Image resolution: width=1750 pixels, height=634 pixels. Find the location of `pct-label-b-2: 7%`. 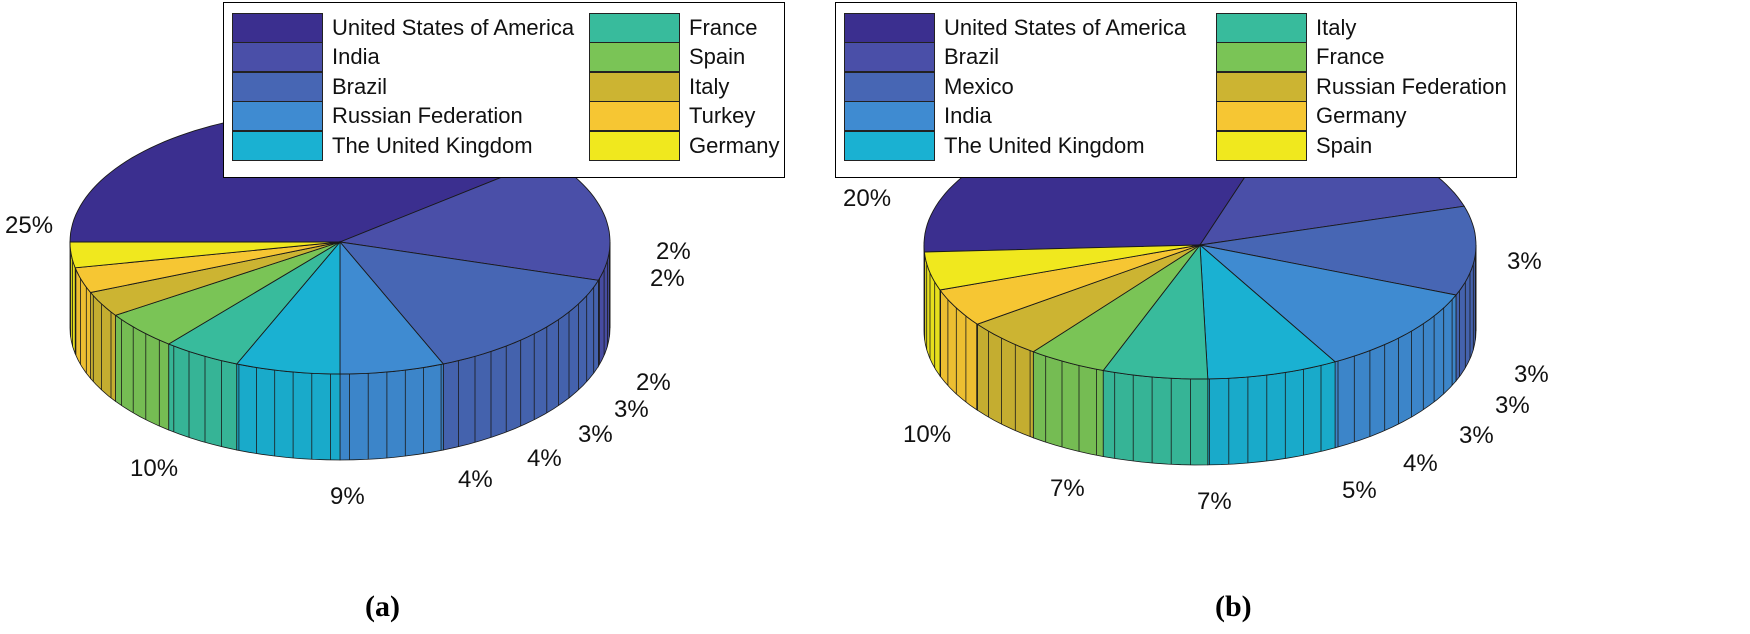

pct-label-b-2: 7% is located at coordinates (1067, 488).